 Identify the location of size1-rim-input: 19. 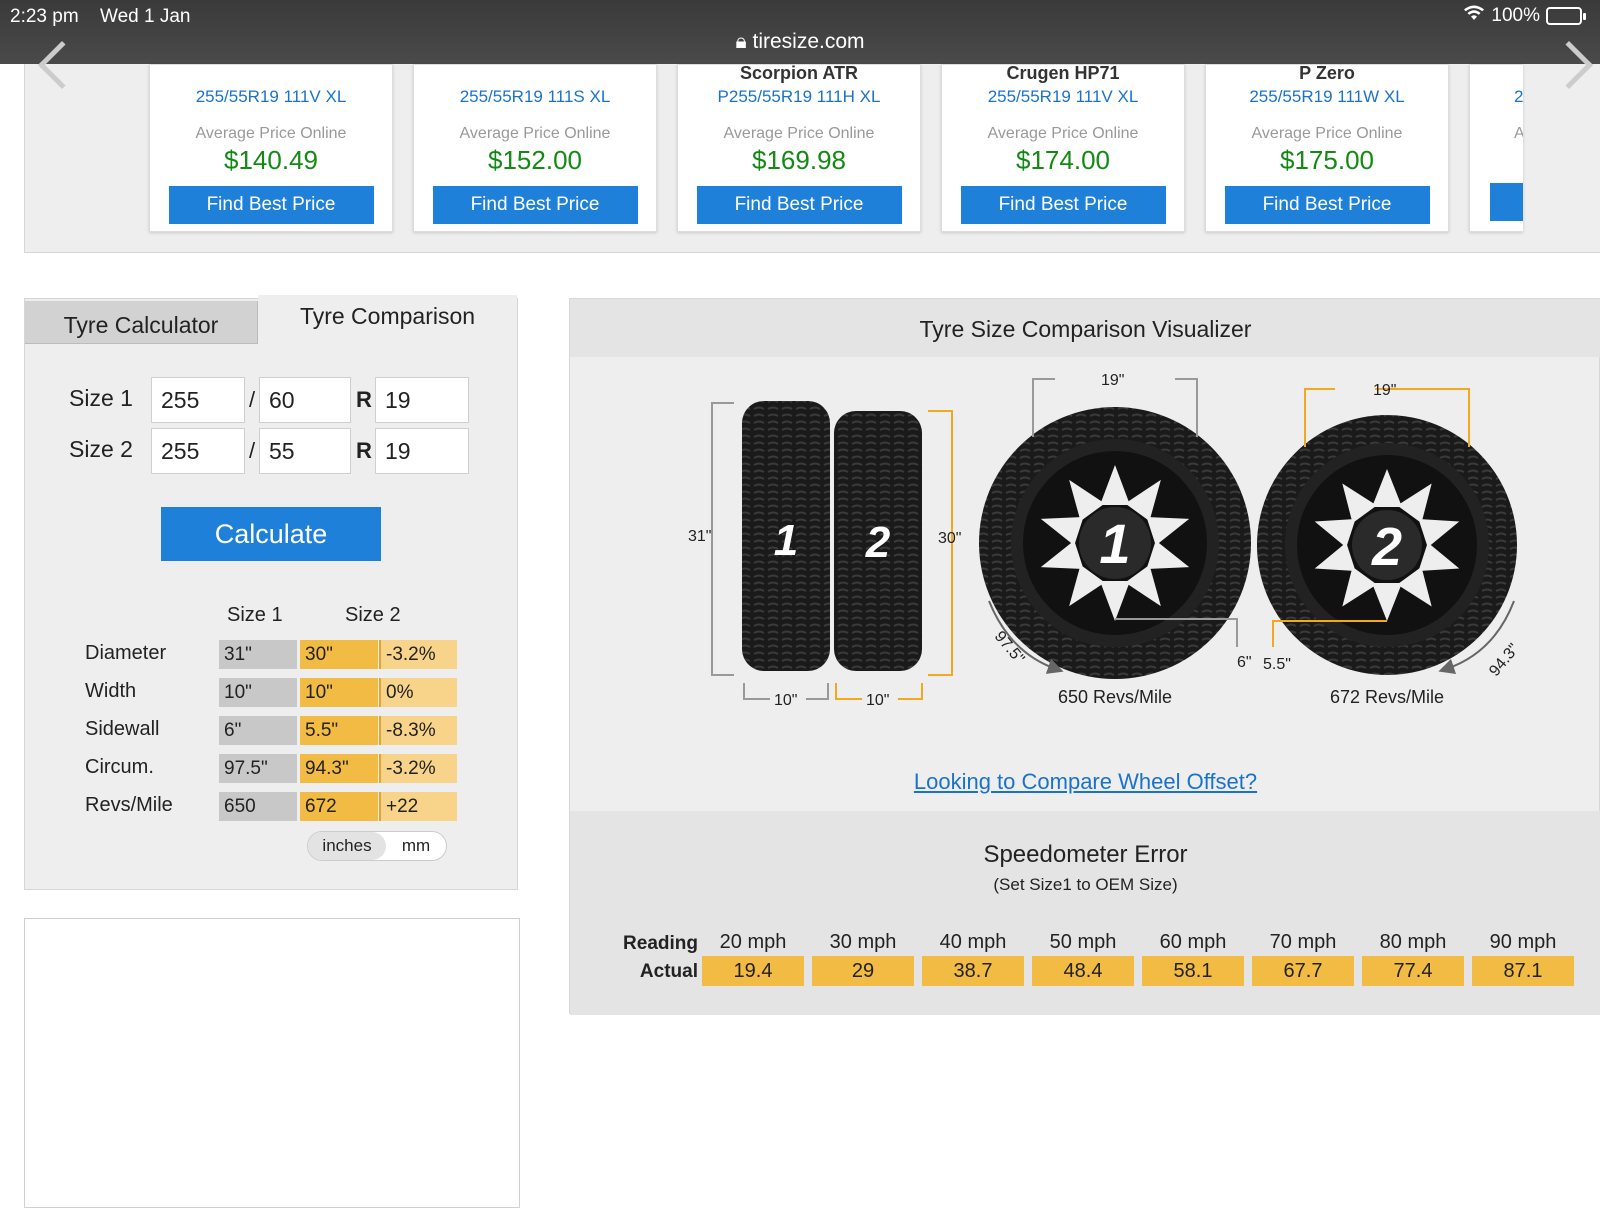
(422, 400).